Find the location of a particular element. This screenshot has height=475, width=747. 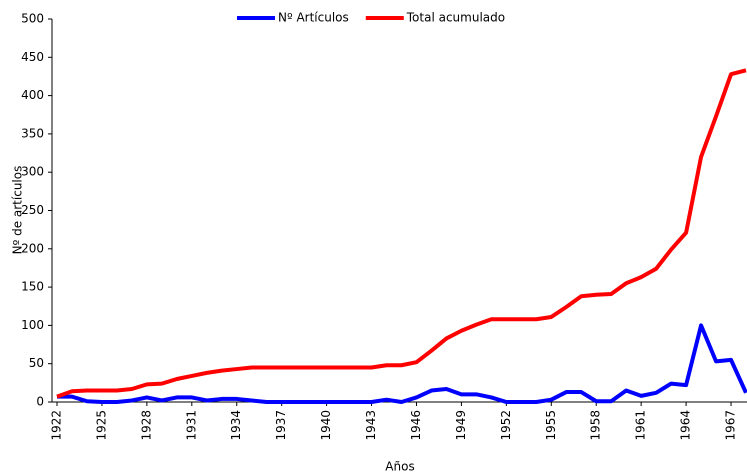

x-tick-label: 1931 is located at coordinates (191, 425).